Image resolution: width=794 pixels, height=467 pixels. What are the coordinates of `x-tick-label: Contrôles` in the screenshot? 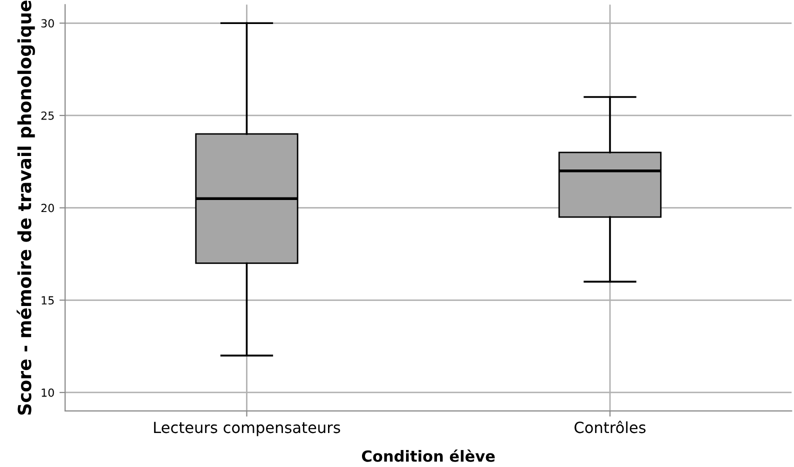 It's located at (610, 427).